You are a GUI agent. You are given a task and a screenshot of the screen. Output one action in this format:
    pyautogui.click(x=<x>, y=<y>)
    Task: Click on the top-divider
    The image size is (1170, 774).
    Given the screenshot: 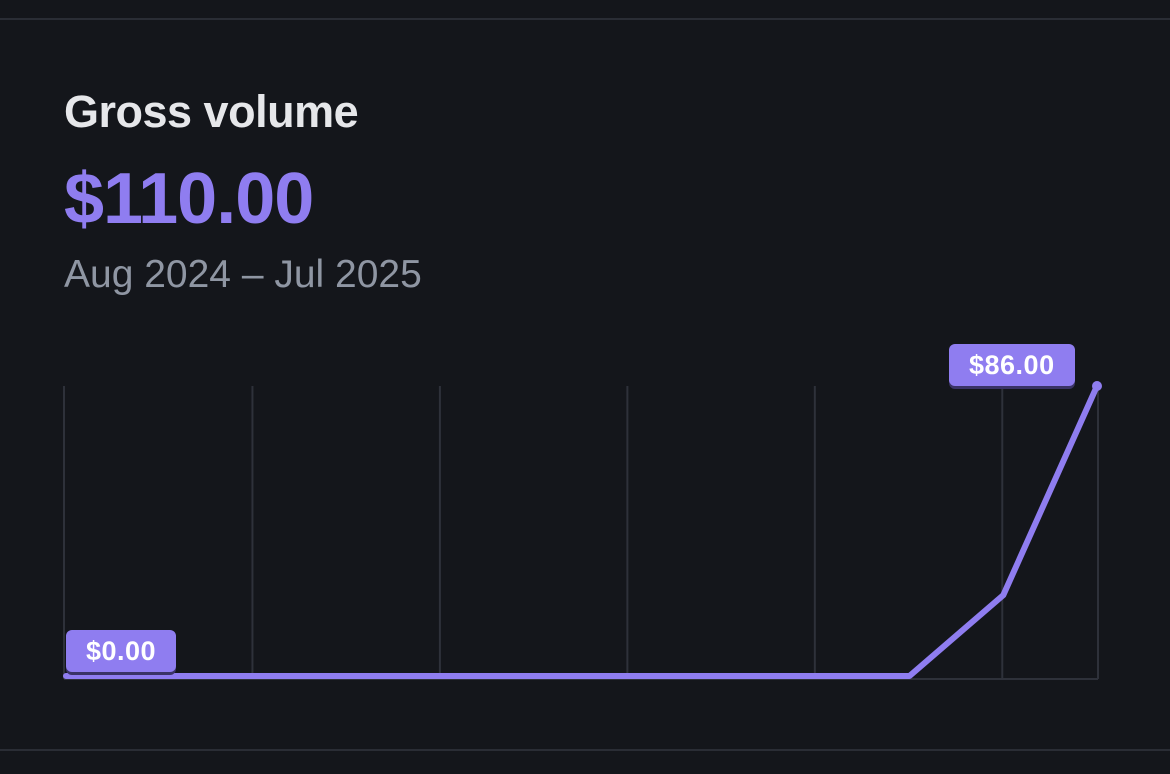 What is the action you would take?
    pyautogui.click(x=585, y=19)
    